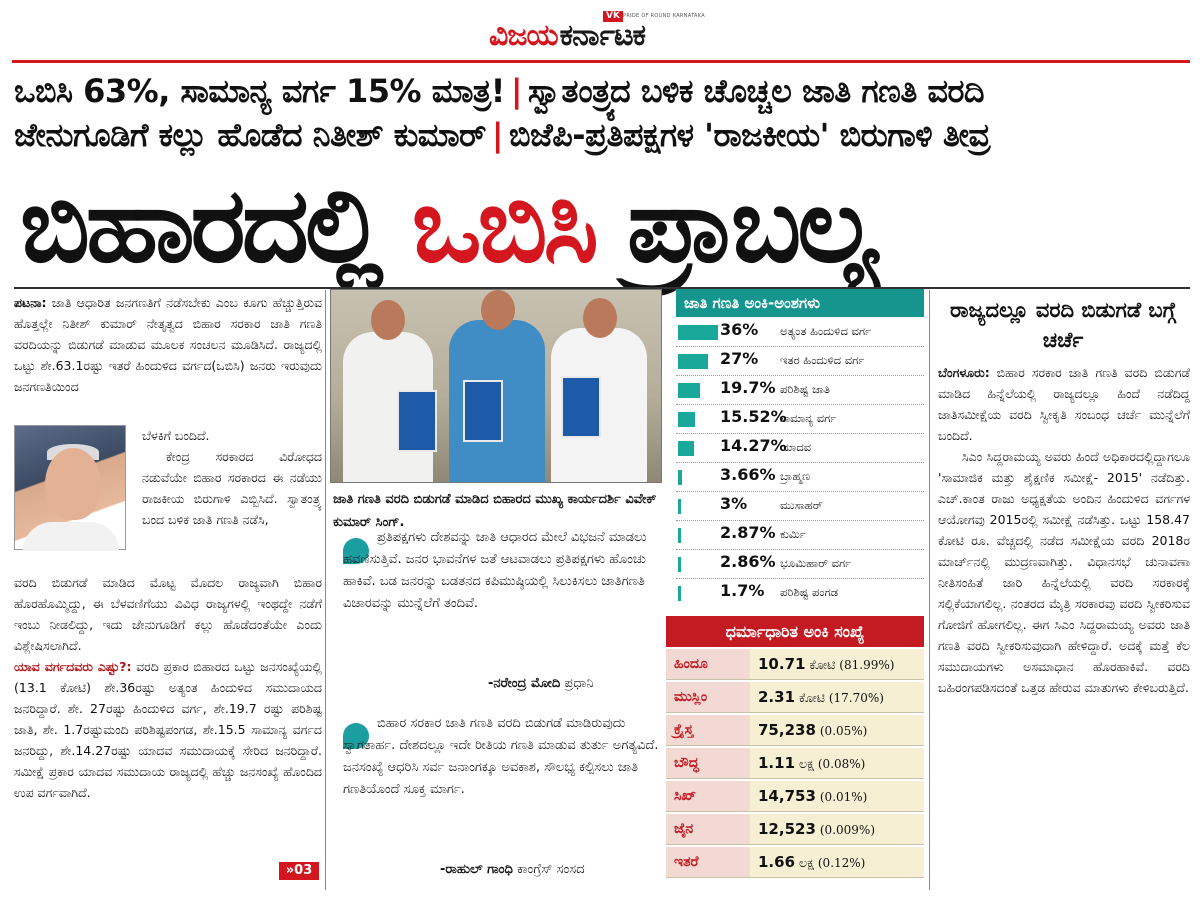 This screenshot has width=1200, height=905. I want to click on newspaper-logo: ವಿಜಯ ಕರ್ನಾಟಕ, so click(567, 35).